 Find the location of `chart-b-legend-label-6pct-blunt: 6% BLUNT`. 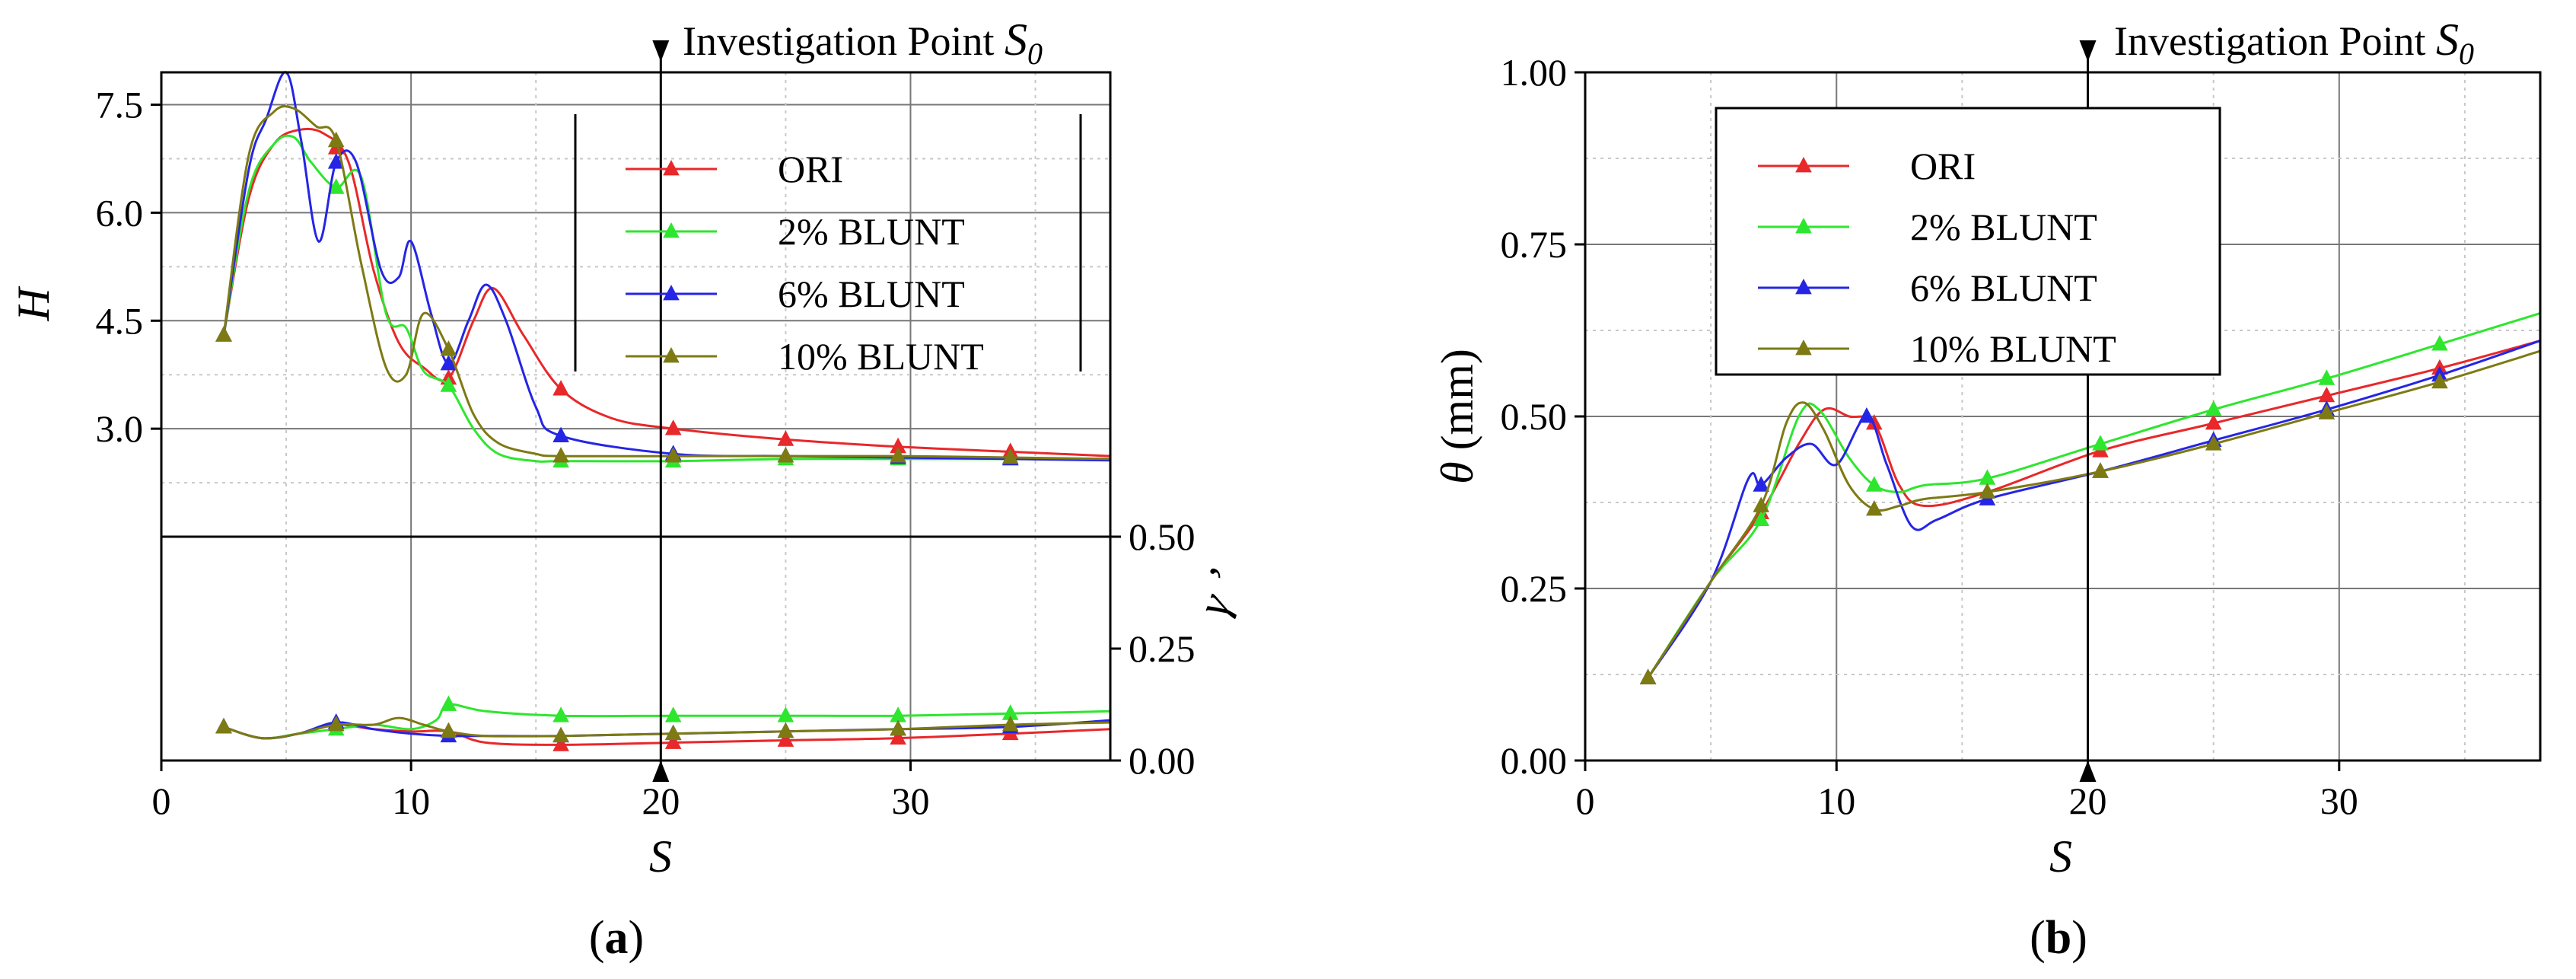

chart-b-legend-label-6pct-blunt: 6% BLUNT is located at coordinates (2003, 287).